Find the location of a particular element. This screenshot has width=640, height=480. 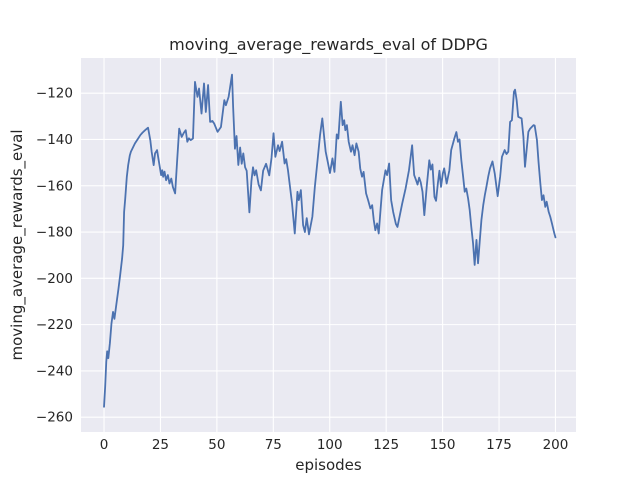

x-tick-labels: 0 25 50 75 100 125 150 175 200 is located at coordinates (334, 445).